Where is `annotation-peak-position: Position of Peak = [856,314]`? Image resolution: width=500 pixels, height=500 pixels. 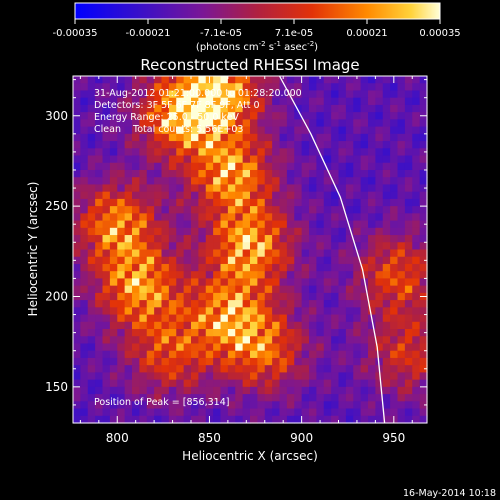 annotation-peak-position: Position of Peak = [856,314] is located at coordinates (161, 402).